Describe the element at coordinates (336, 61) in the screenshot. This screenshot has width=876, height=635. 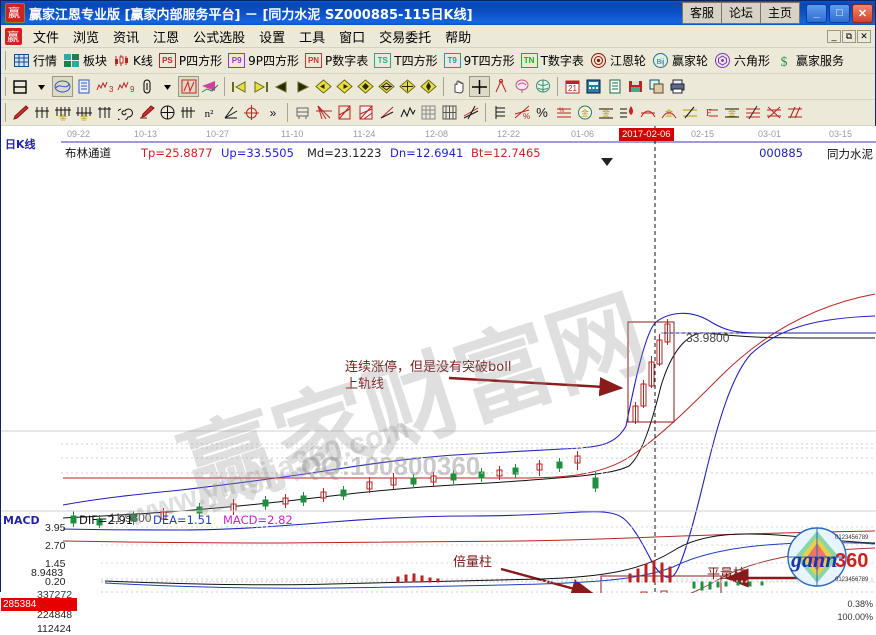
I see `toolbar-button-p-table: PN P数字表` at that location.